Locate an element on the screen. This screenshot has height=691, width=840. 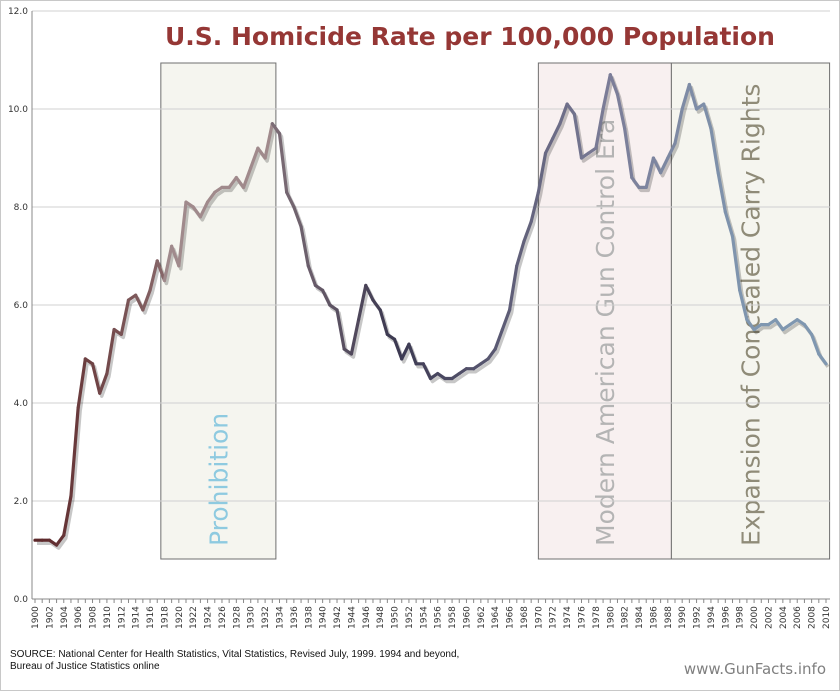
x-tick-label: 2008 is located at coordinates (813, 617).